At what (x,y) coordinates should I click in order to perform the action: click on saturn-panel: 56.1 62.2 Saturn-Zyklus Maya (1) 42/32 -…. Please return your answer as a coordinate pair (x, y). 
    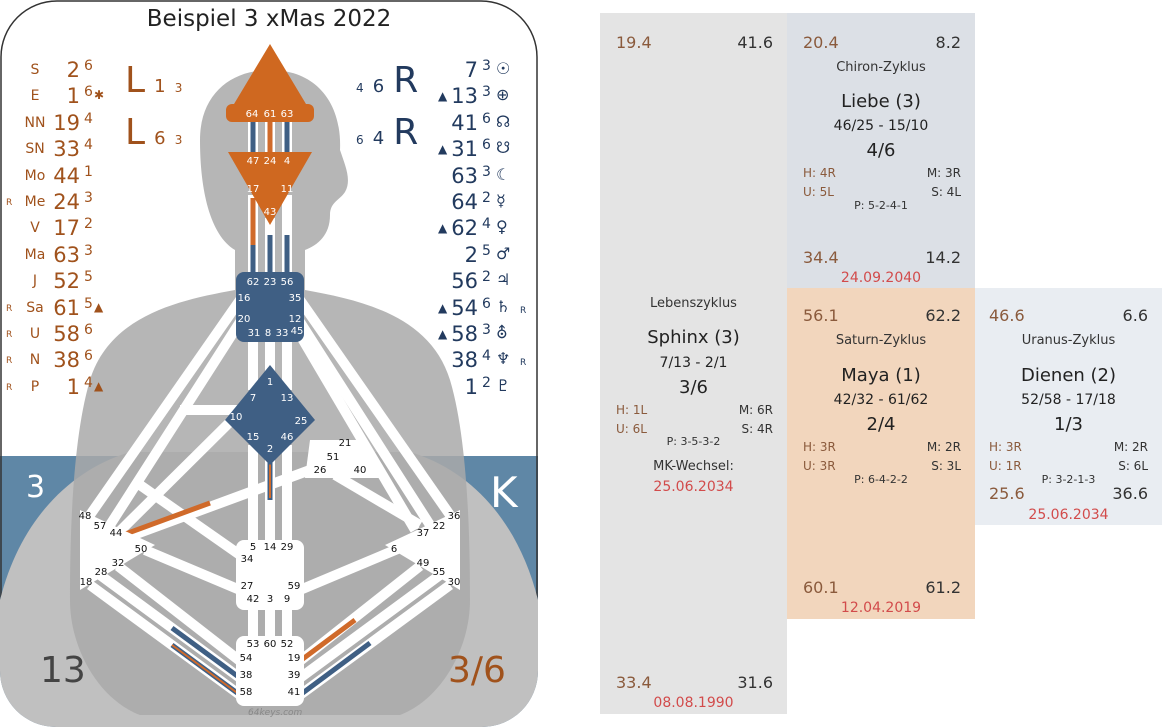
    Looking at the image, I should click on (881, 453).